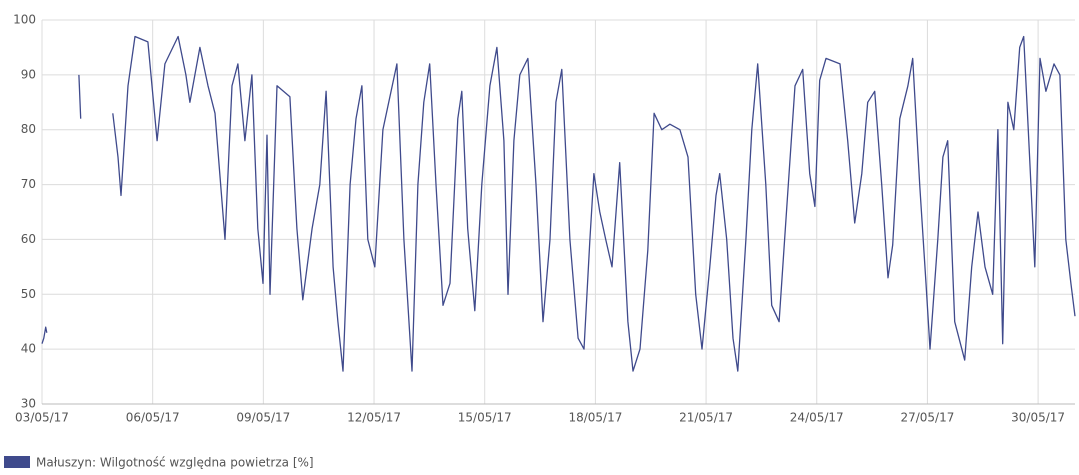 Image resolution: width=1079 pixels, height=475 pixels. What do you see at coordinates (706, 418) in the screenshot?
I see `x-tick-label: 21/05/17` at bounding box center [706, 418].